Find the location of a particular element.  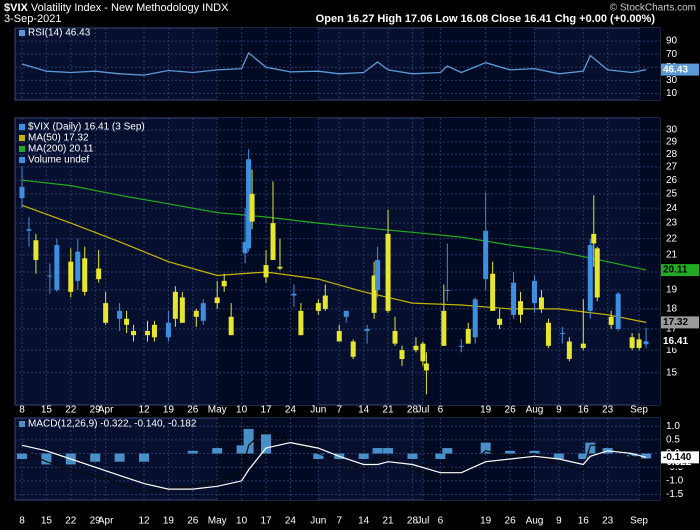

chart-date: 3-Sep-2021 is located at coordinates (33, 19).